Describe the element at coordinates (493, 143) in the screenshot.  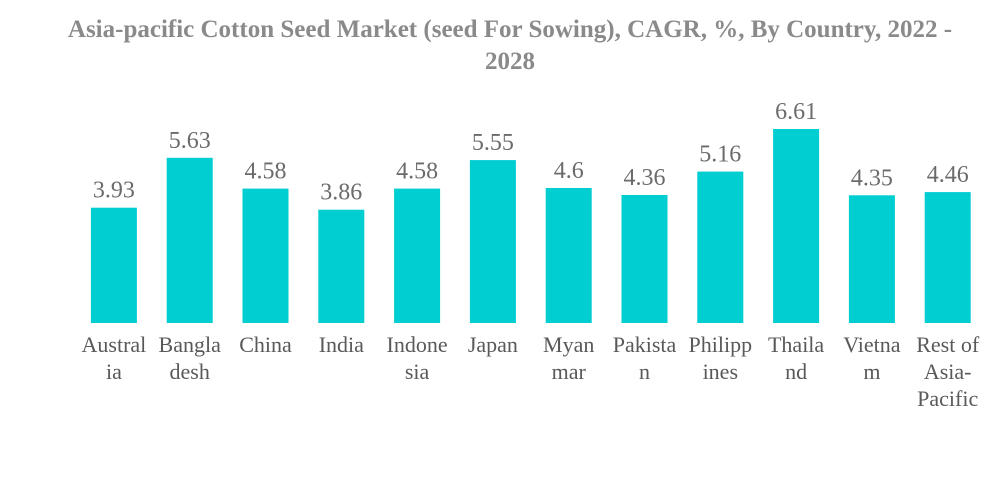
I see `bar-value-label: 5.55` at that location.